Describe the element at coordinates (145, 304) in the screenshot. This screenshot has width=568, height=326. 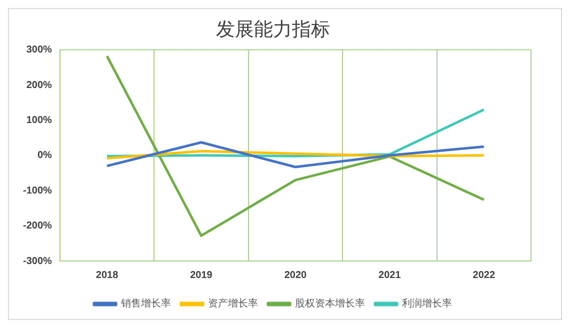
I see `legend-label: 销售增长率` at that location.